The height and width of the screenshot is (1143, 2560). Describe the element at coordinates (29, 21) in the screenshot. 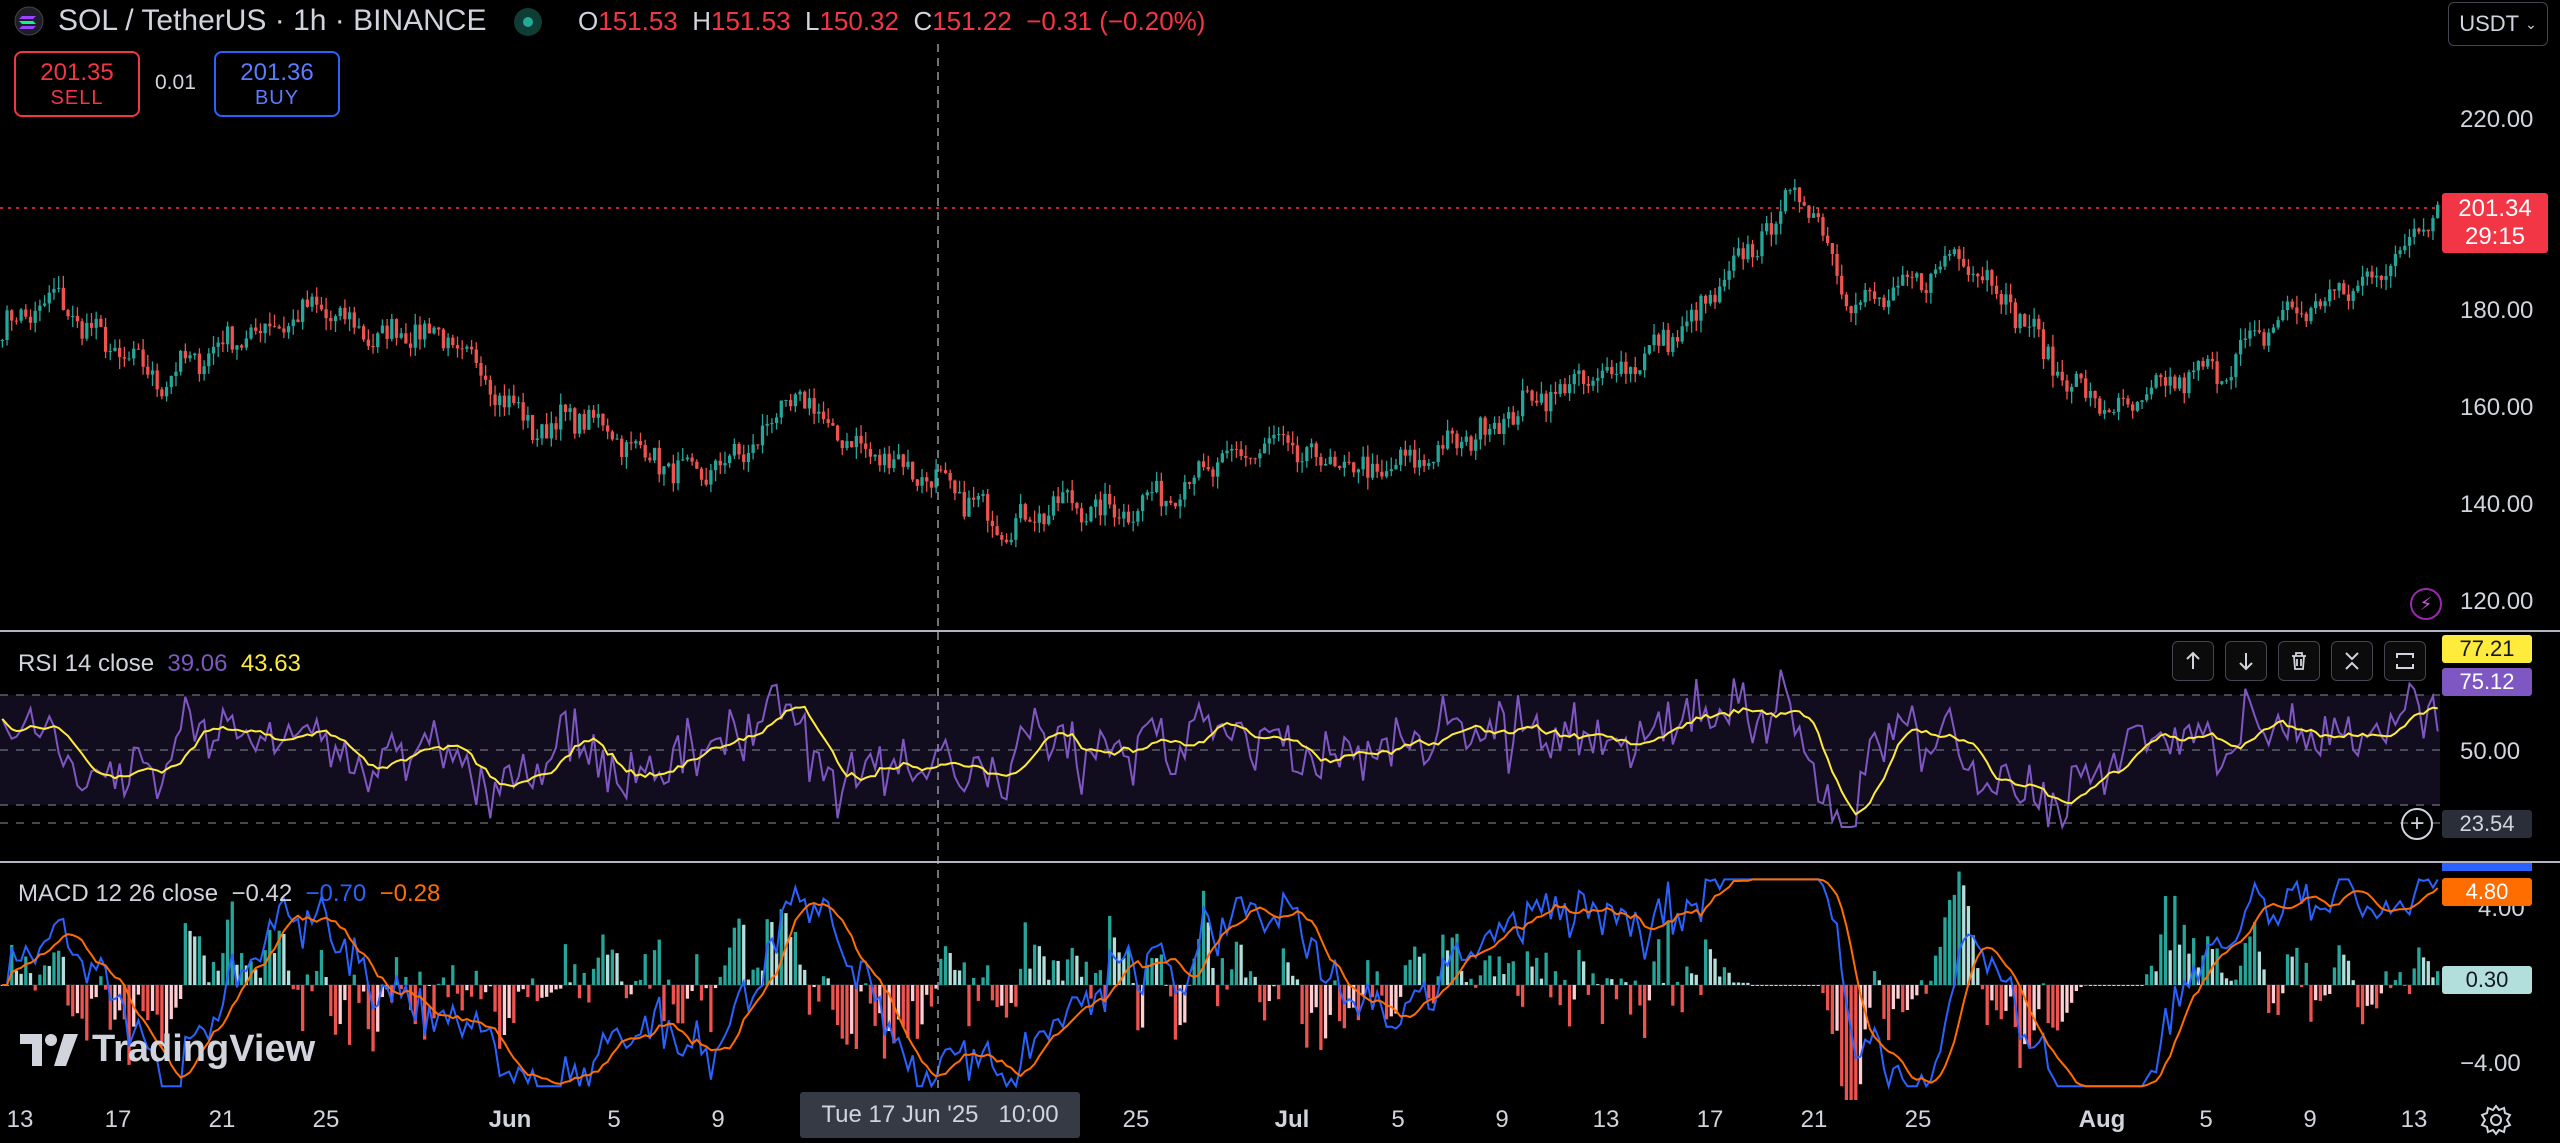

I see `symbol-logo-icon` at that location.